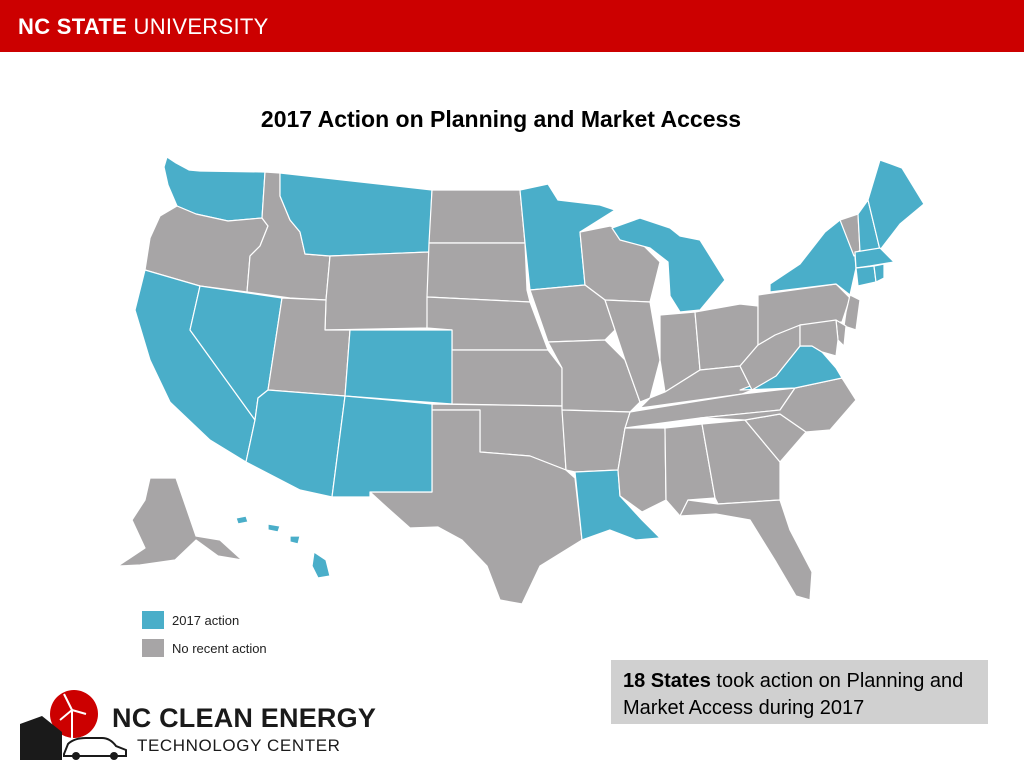 The height and width of the screenshot is (768, 1024). What do you see at coordinates (567, 237) in the screenshot?
I see `state-MN` at bounding box center [567, 237].